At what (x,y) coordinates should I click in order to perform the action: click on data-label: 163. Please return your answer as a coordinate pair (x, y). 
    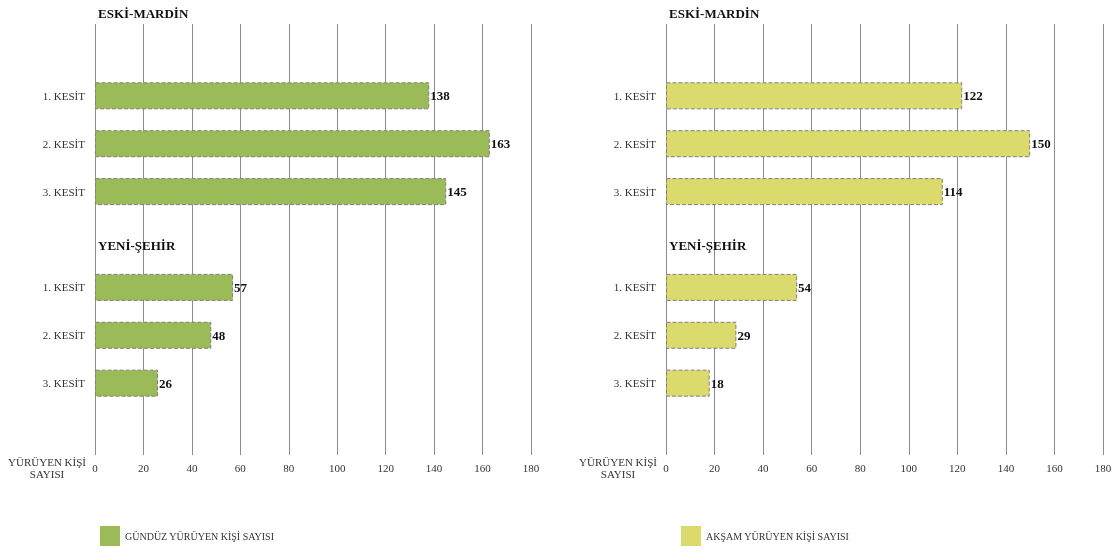
    Looking at the image, I should click on (500, 144).